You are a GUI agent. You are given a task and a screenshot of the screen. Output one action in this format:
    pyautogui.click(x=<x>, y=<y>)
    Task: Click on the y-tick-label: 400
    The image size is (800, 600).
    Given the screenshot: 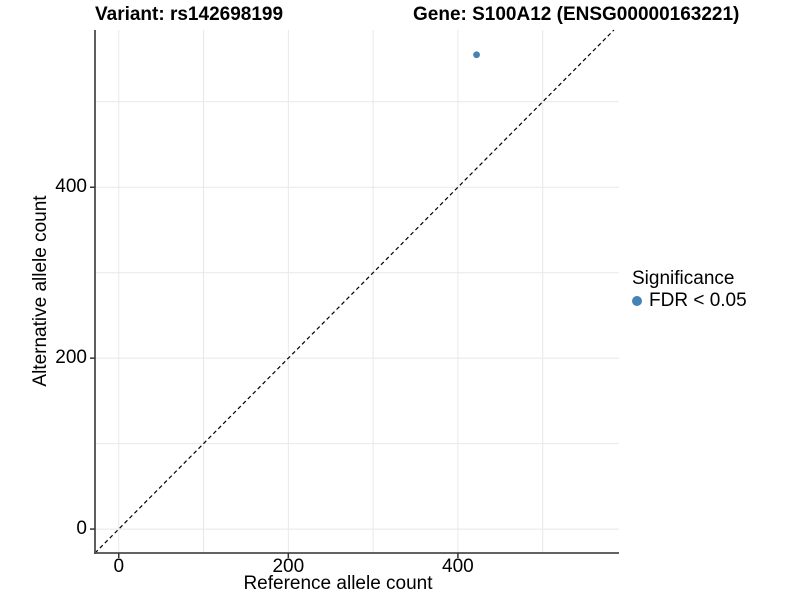 What is the action you would take?
    pyautogui.click(x=71, y=187)
    